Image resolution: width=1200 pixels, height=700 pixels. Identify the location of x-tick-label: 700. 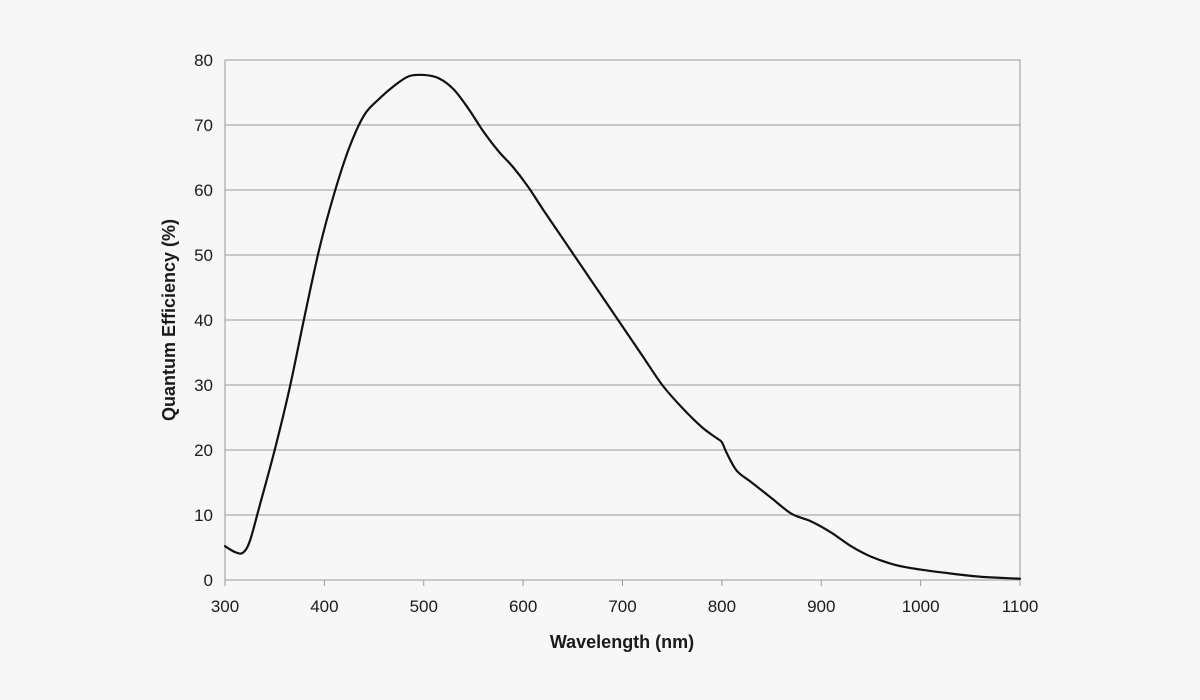
(622, 606).